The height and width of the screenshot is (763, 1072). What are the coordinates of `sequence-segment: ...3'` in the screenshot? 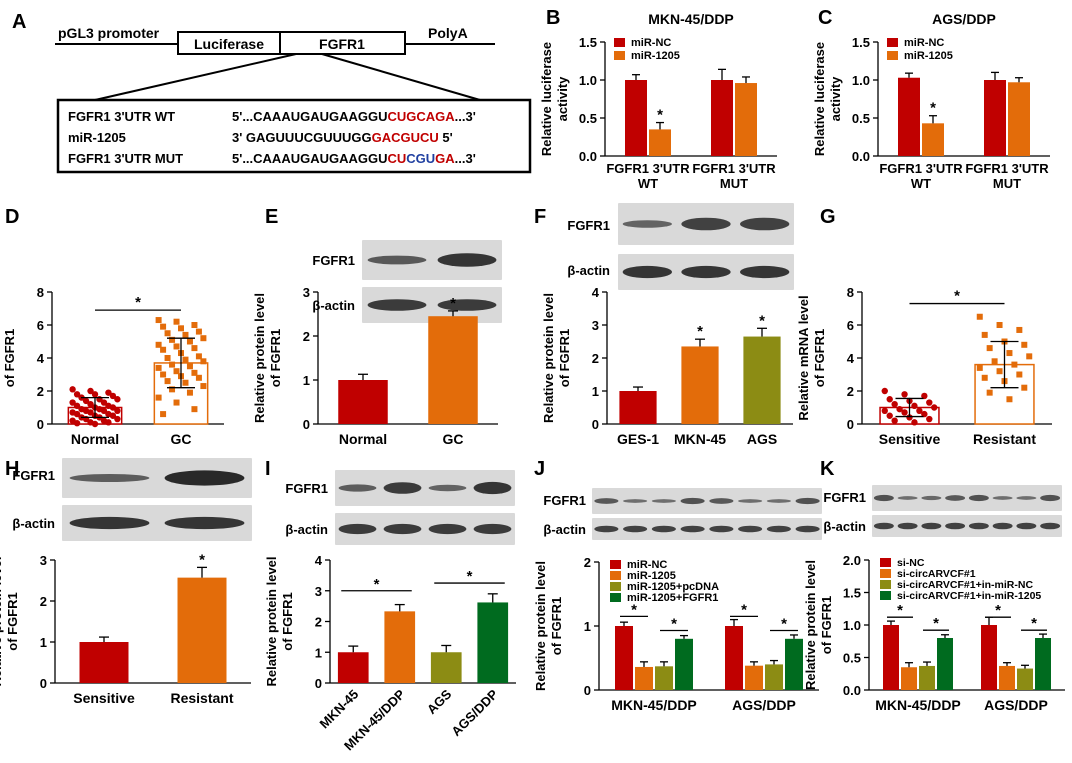 It's located at (465, 158).